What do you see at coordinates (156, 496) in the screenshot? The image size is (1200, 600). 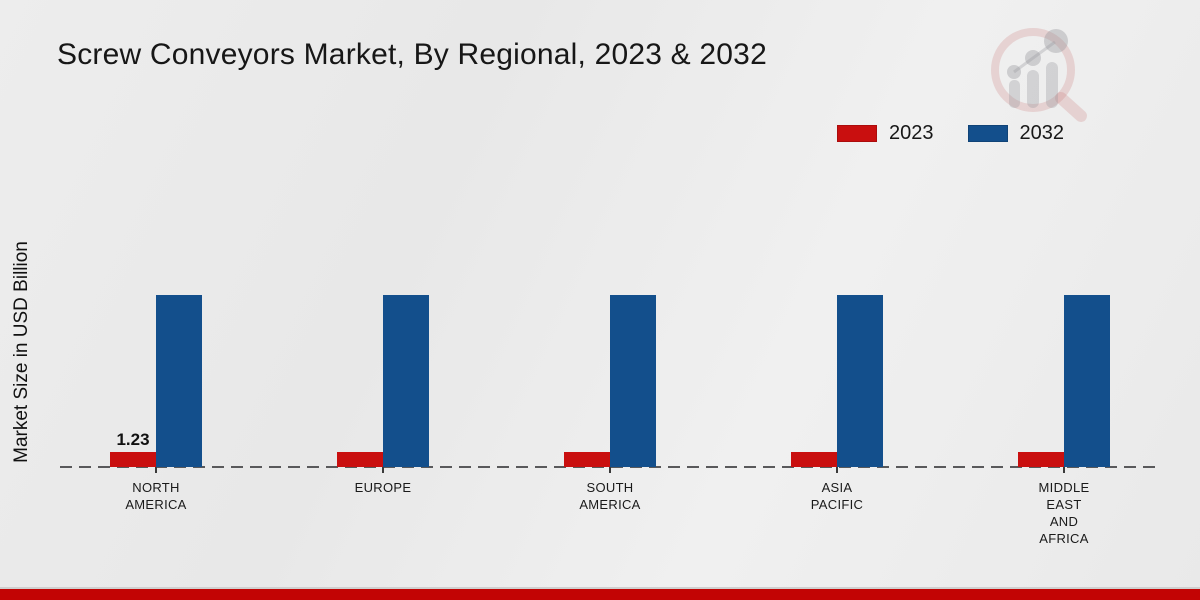 I see `category-label-north-america: NORTH AMERICA` at bounding box center [156, 496].